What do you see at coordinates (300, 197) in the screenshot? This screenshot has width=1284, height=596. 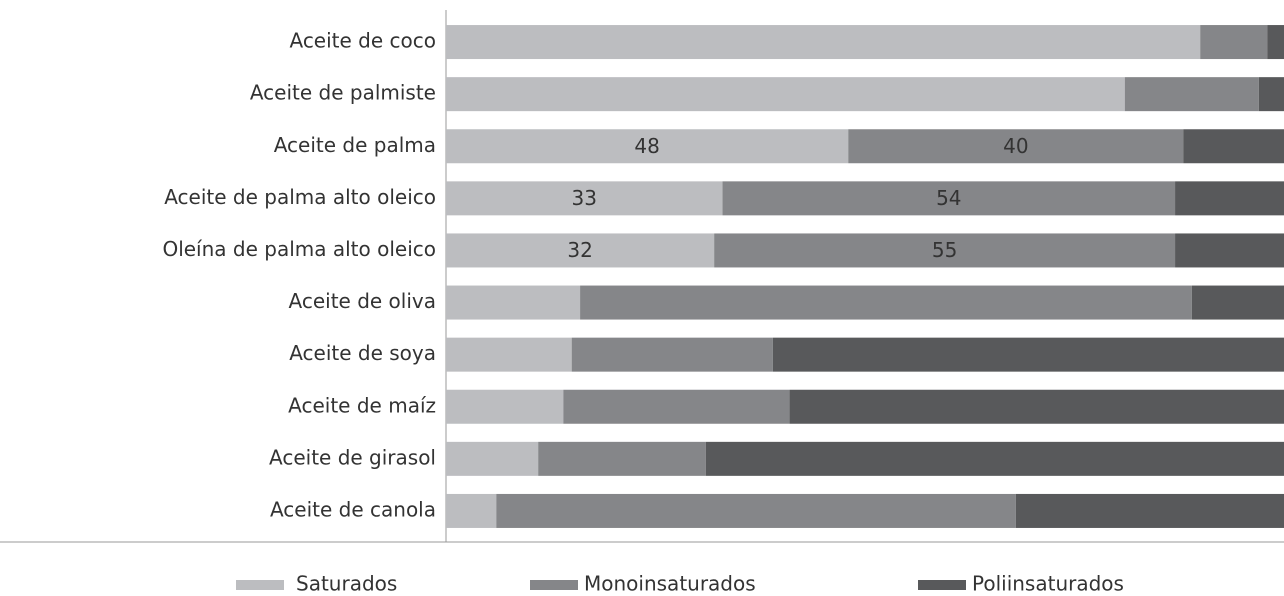 I see `y-tick-label: Aceite de palma alto oleico` at bounding box center [300, 197].